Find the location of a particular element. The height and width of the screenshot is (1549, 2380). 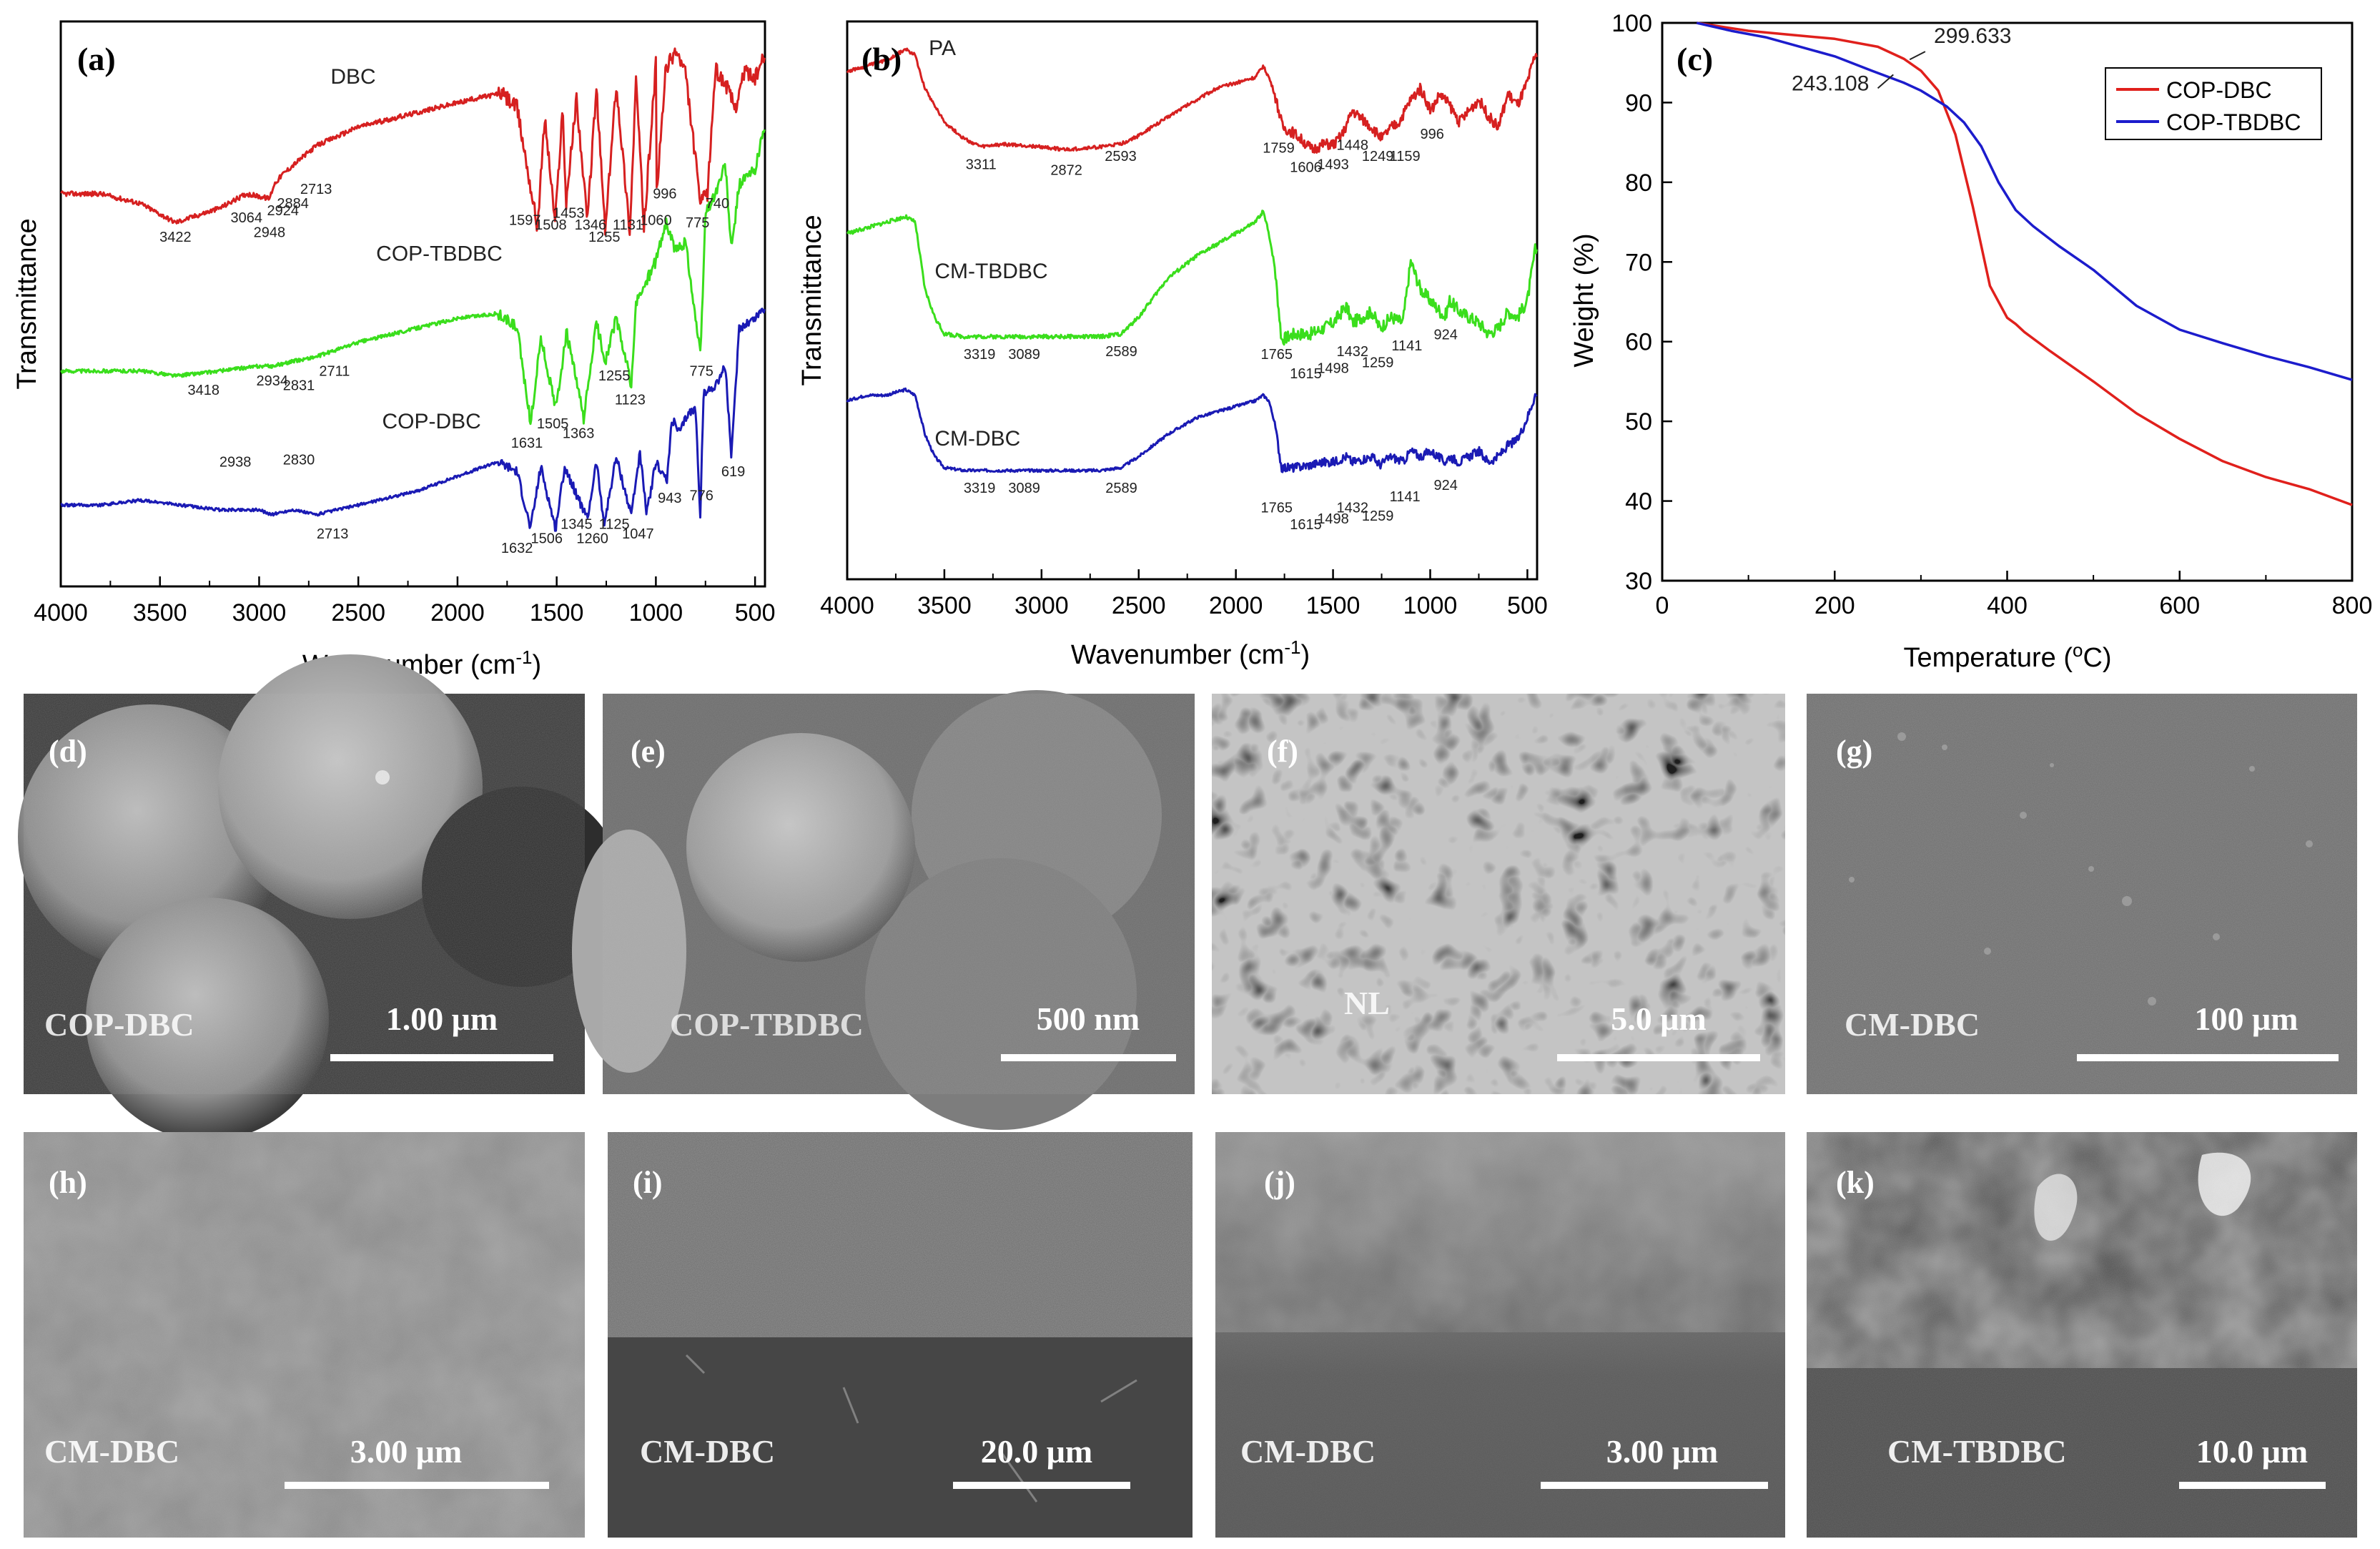

series-label: PA is located at coordinates (942, 48).